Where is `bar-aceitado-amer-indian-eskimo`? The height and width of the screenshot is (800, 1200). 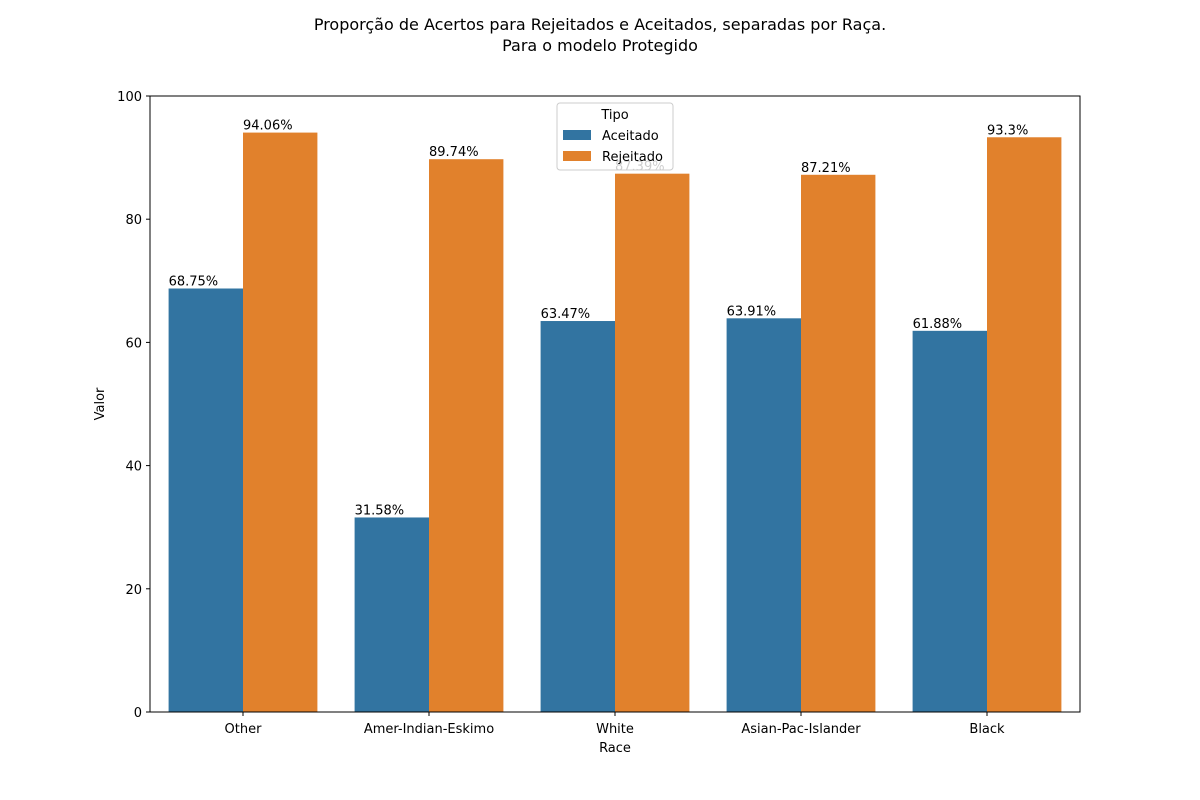
bar-aceitado-amer-indian-eskimo is located at coordinates (391, 614).